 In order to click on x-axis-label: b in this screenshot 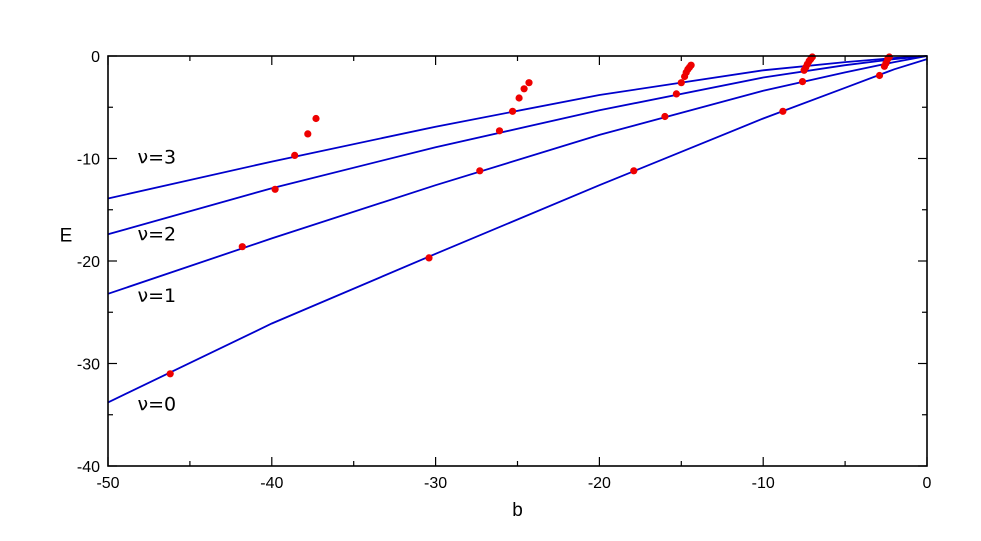, I will do `click(517, 510)`.